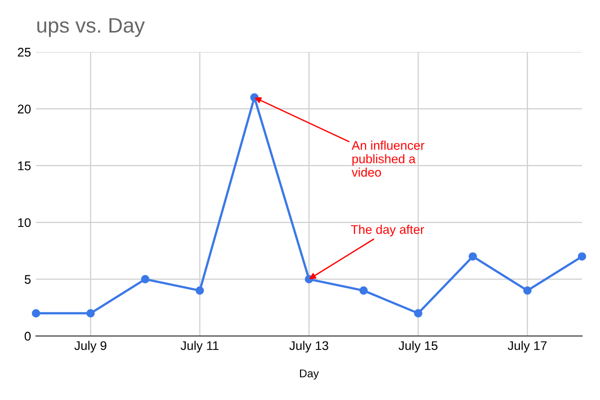  What do you see at coordinates (527, 346) in the screenshot?
I see `x-tick-label: July 17` at bounding box center [527, 346].